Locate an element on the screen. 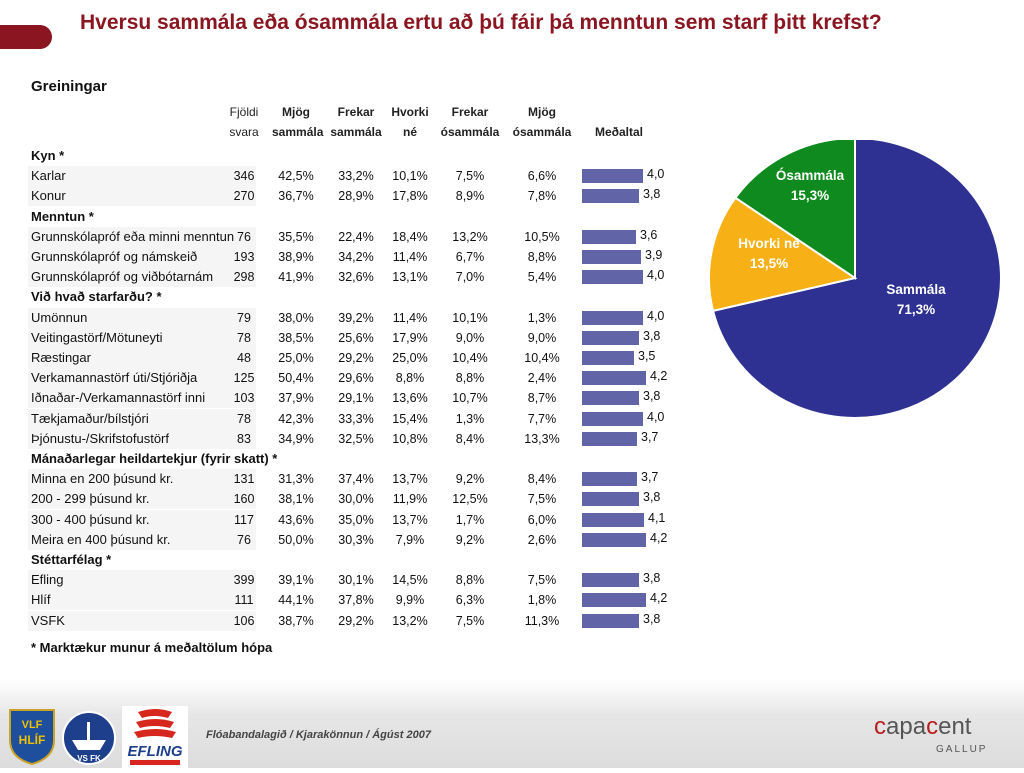  cell-percent: 38,1% is located at coordinates (296, 499).